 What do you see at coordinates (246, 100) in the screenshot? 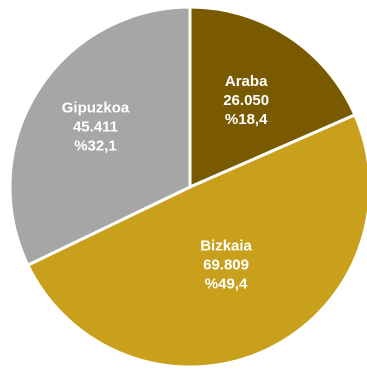
I see `slice-value-label: 26.050` at bounding box center [246, 100].